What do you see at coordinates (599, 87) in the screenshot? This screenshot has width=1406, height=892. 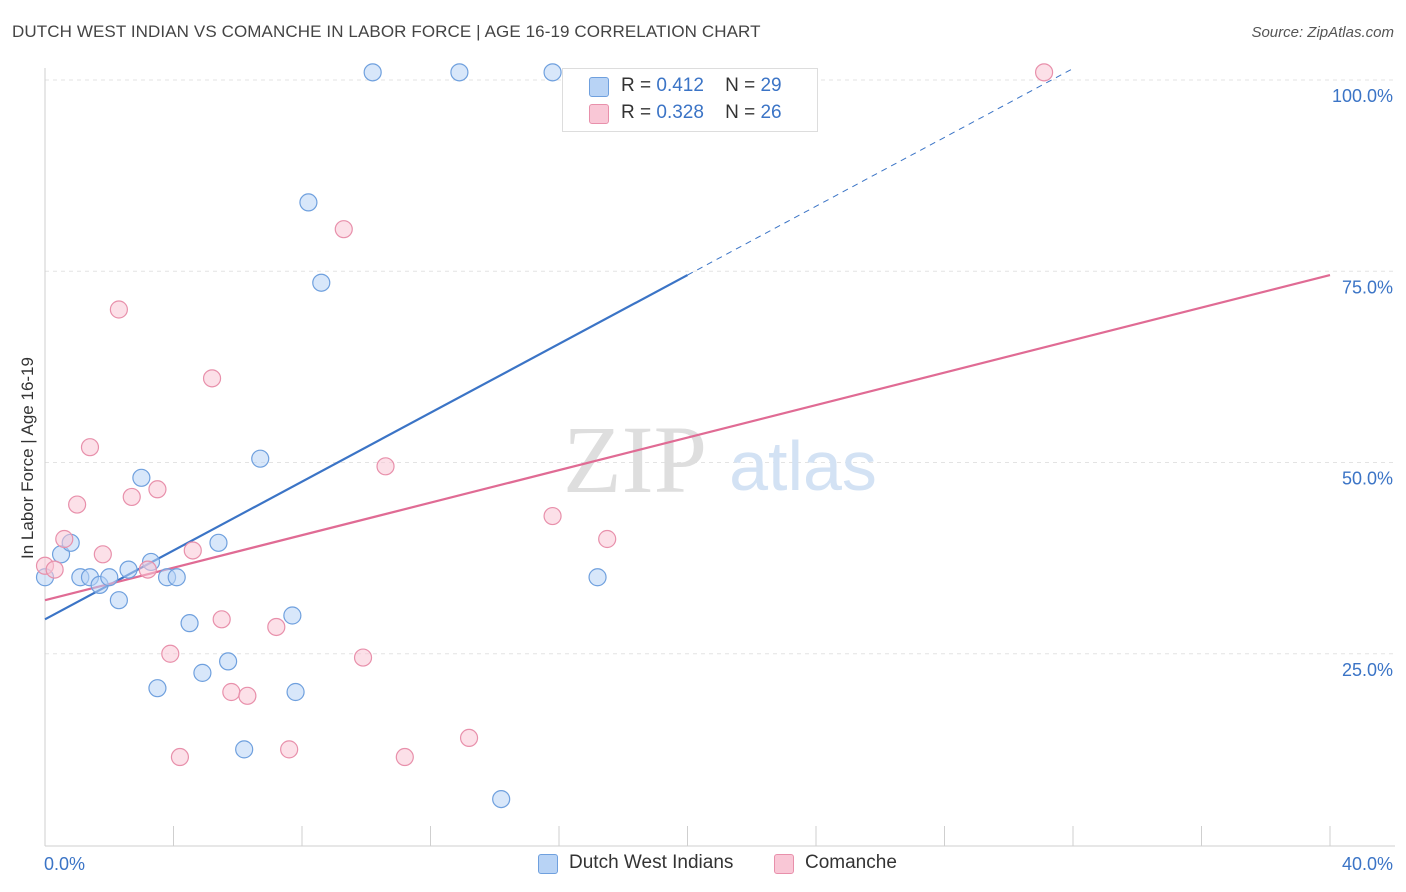 I see `legend-swatch-blue` at bounding box center [599, 87].